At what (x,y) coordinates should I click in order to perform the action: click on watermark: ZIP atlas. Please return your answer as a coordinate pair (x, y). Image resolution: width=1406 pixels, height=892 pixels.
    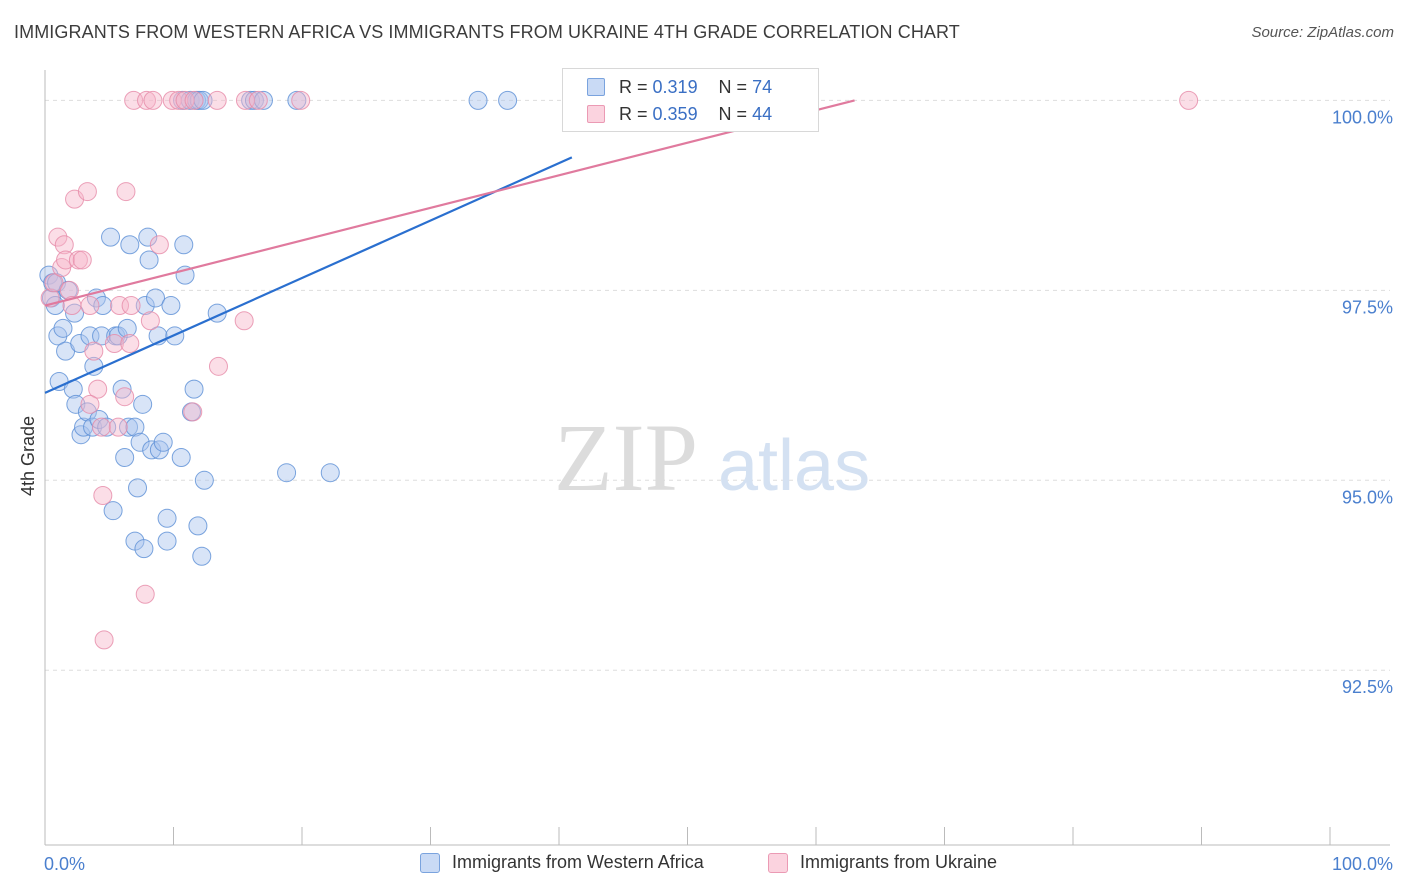
    Looking at the image, I should click on (712, 457).